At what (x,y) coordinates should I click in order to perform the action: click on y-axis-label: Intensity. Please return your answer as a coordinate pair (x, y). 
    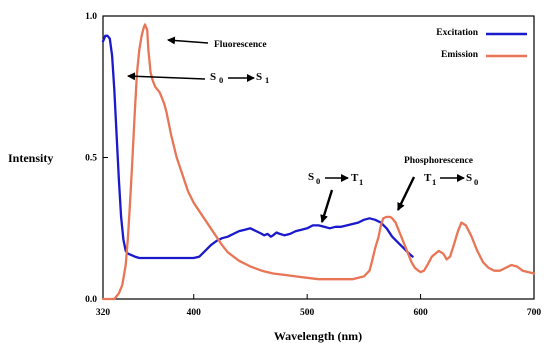
    Looking at the image, I should click on (30, 158).